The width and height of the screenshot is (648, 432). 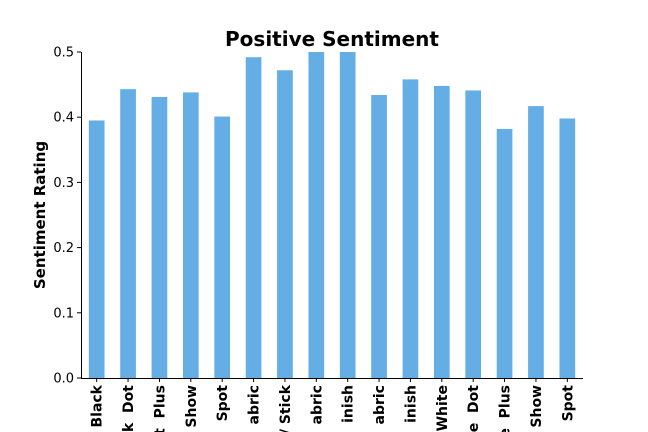 I want to click on y-tick-label-2: 0.2, so click(x=63, y=248).